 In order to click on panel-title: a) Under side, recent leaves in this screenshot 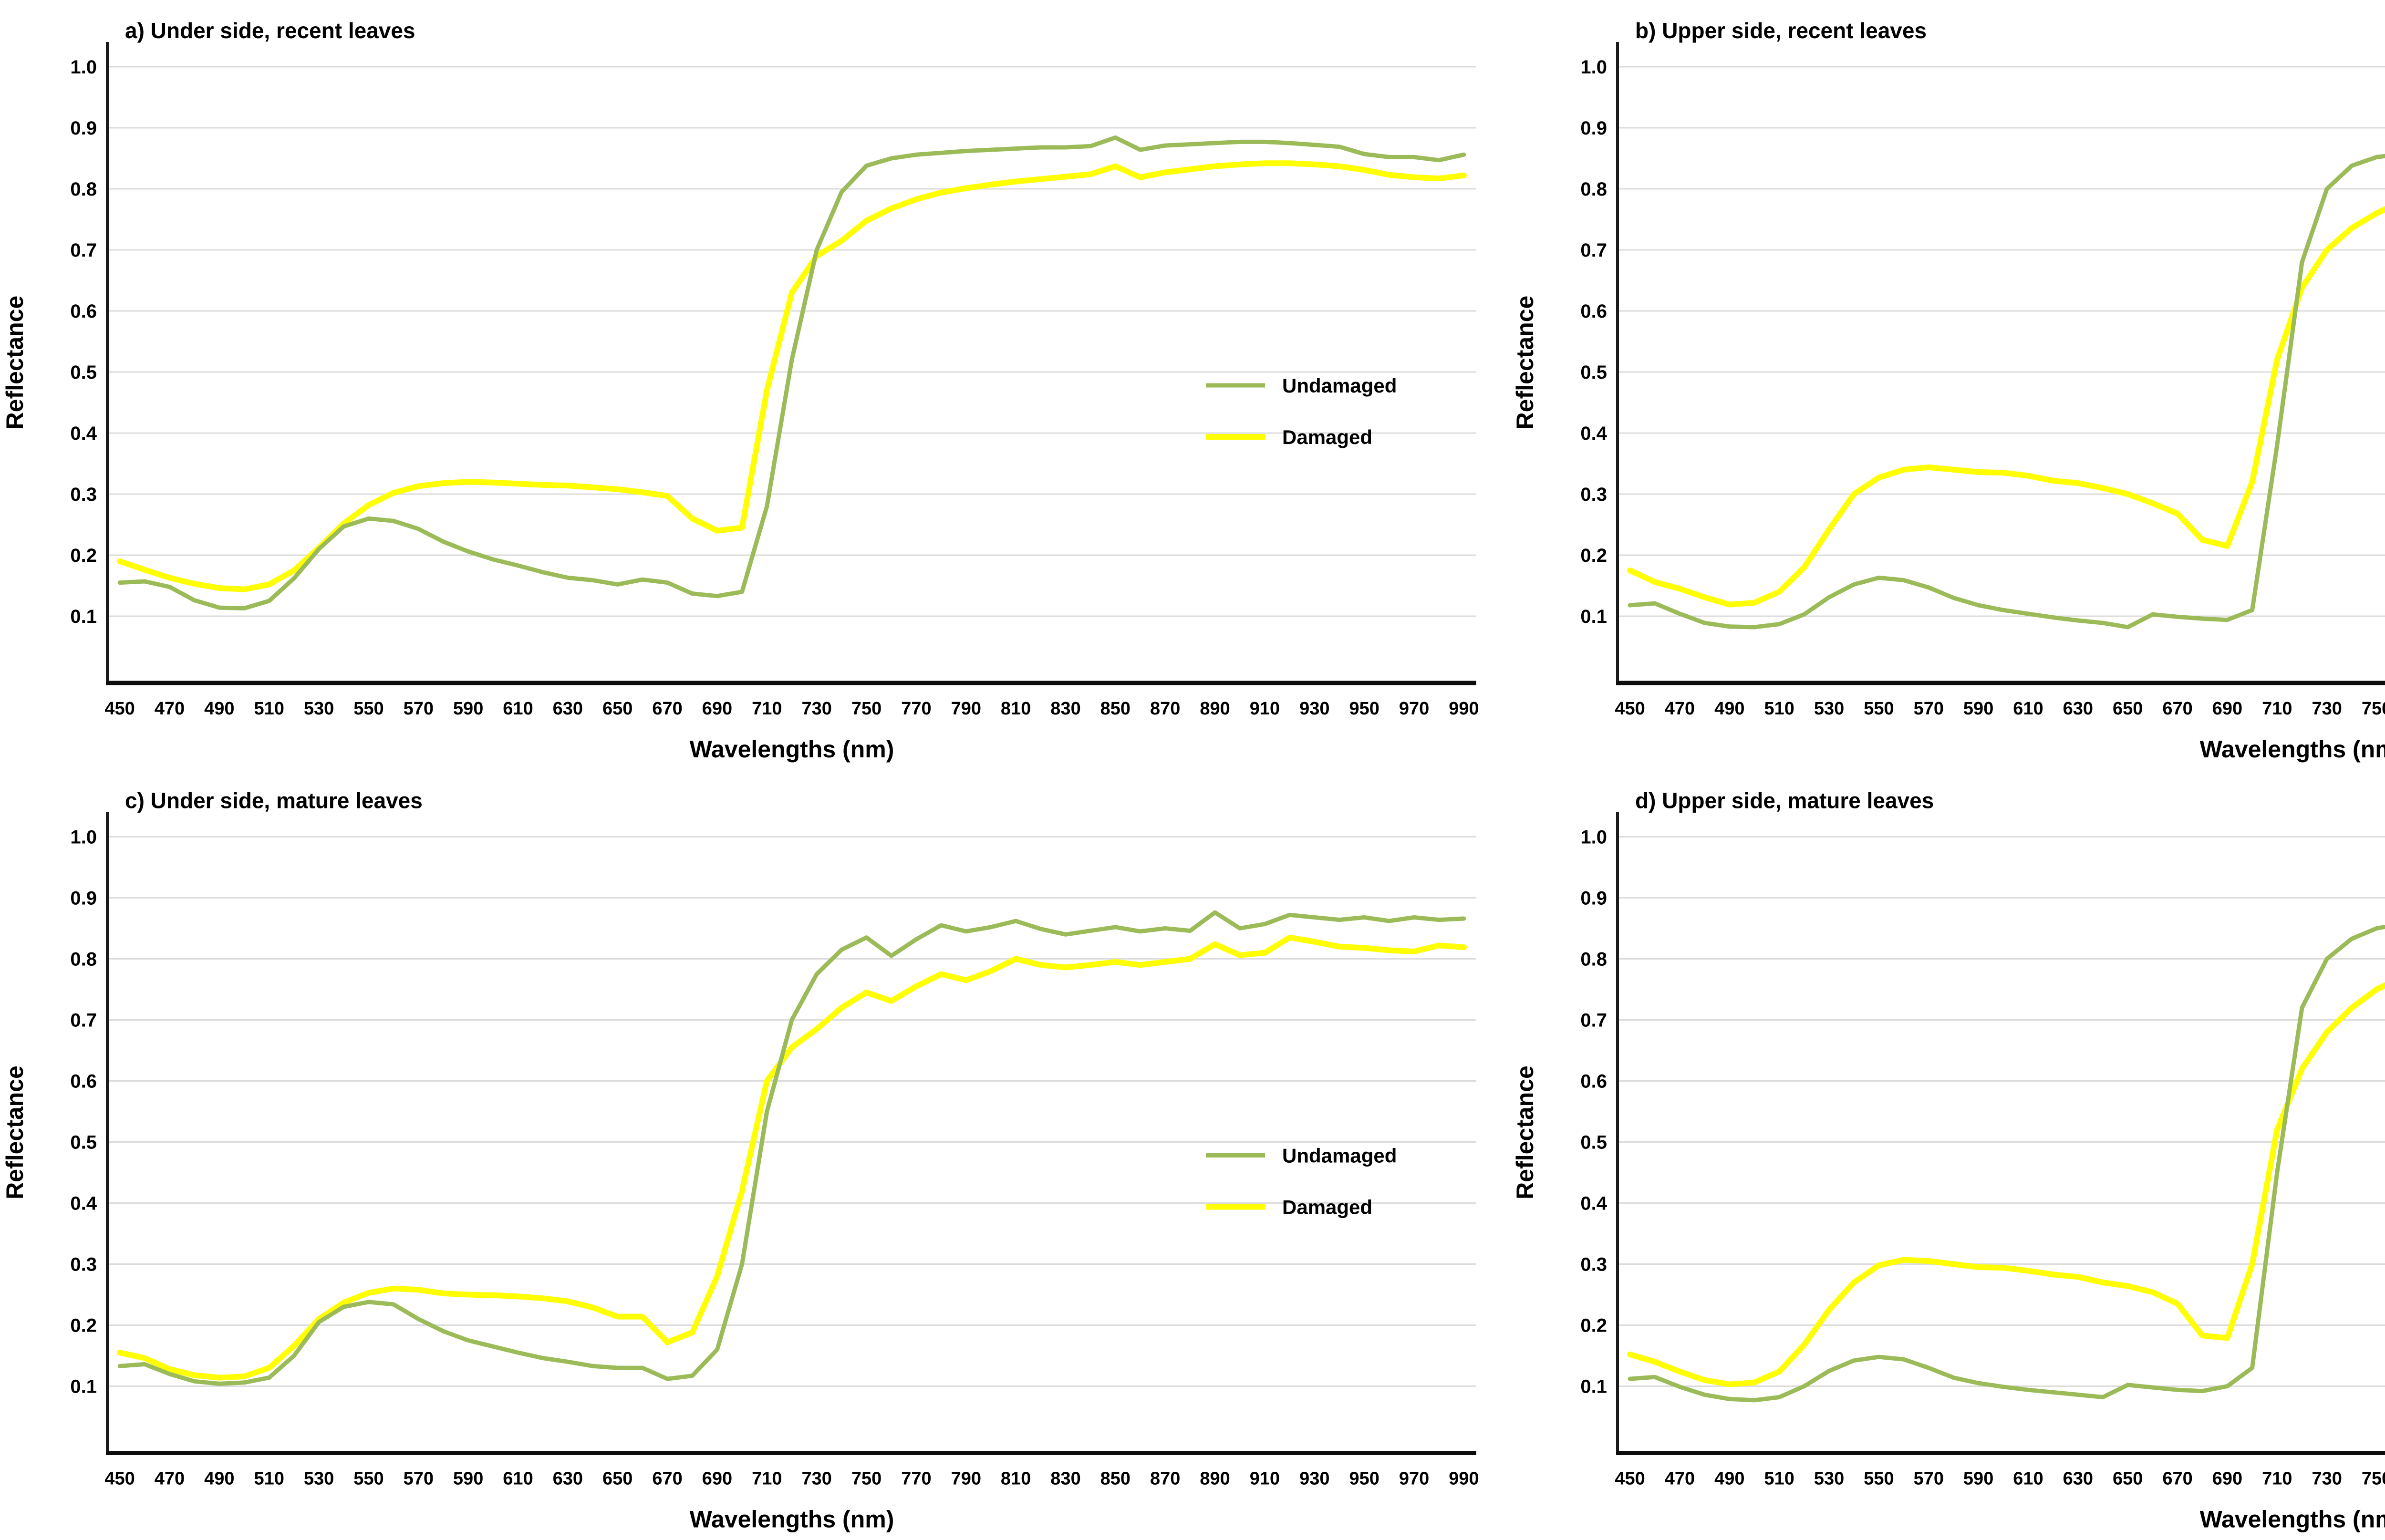, I will do `click(270, 31)`.